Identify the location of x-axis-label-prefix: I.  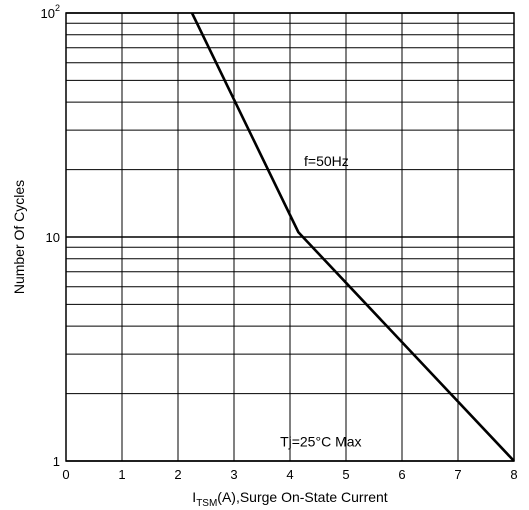
(194, 497).